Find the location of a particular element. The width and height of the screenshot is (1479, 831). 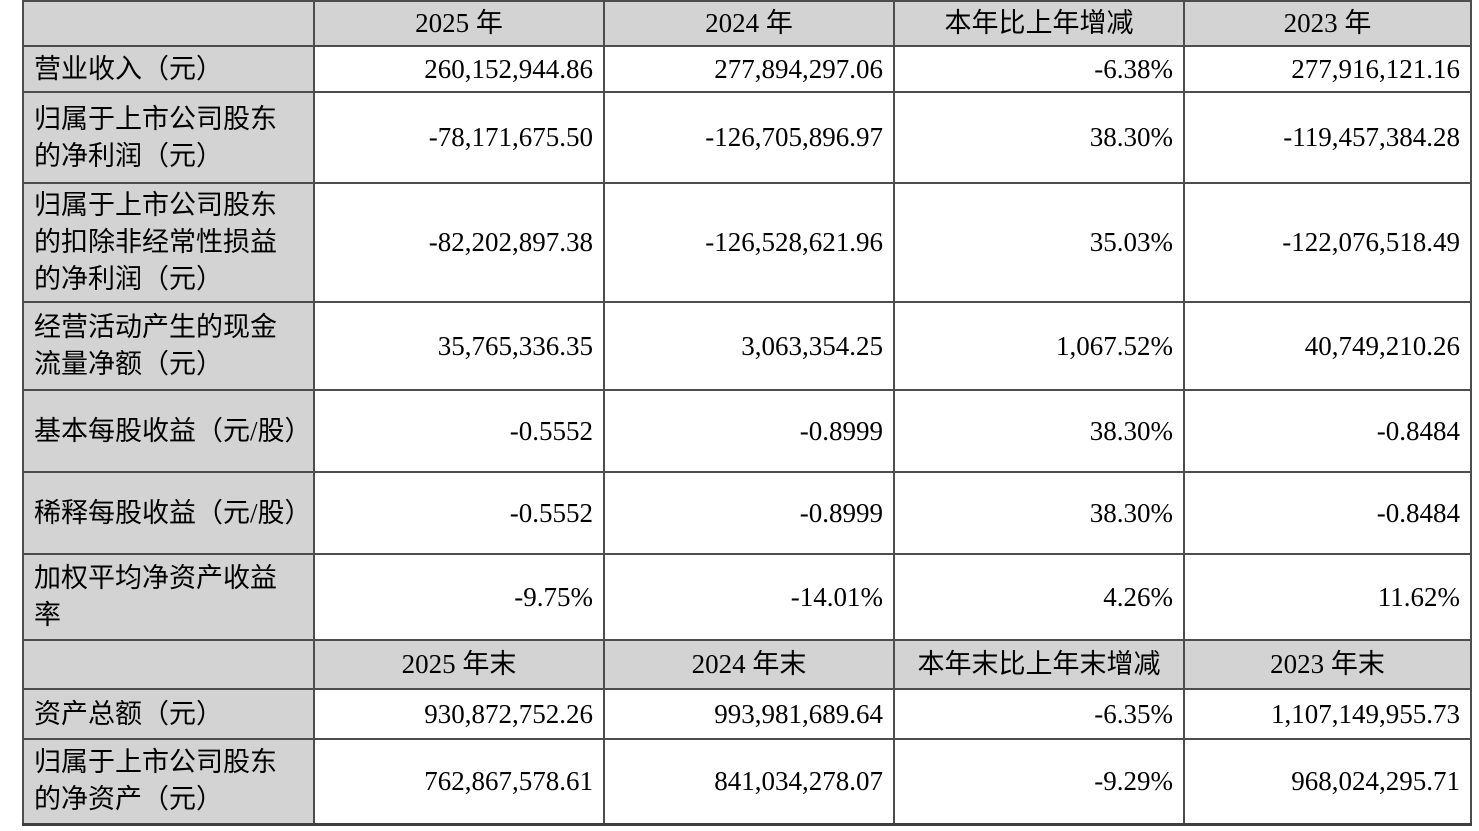

table-header-row-annual: 2025 年 2024 年 本年比上年增减 2023 年 is located at coordinates (747, 23).